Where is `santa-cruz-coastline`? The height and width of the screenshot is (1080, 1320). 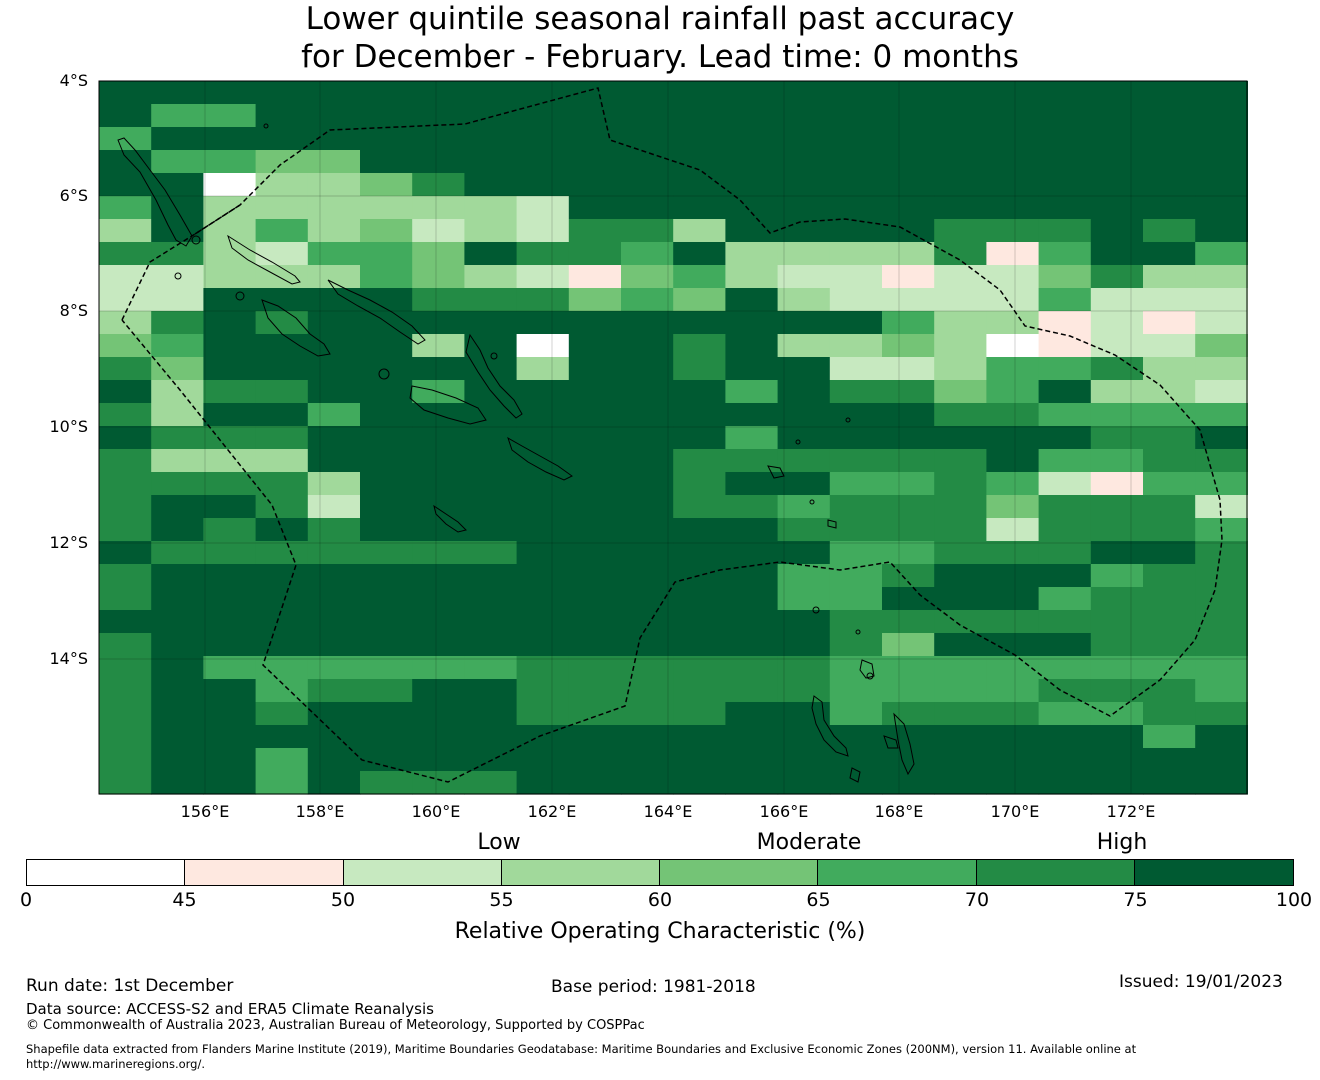 santa-cruz-coastline is located at coordinates (776, 472).